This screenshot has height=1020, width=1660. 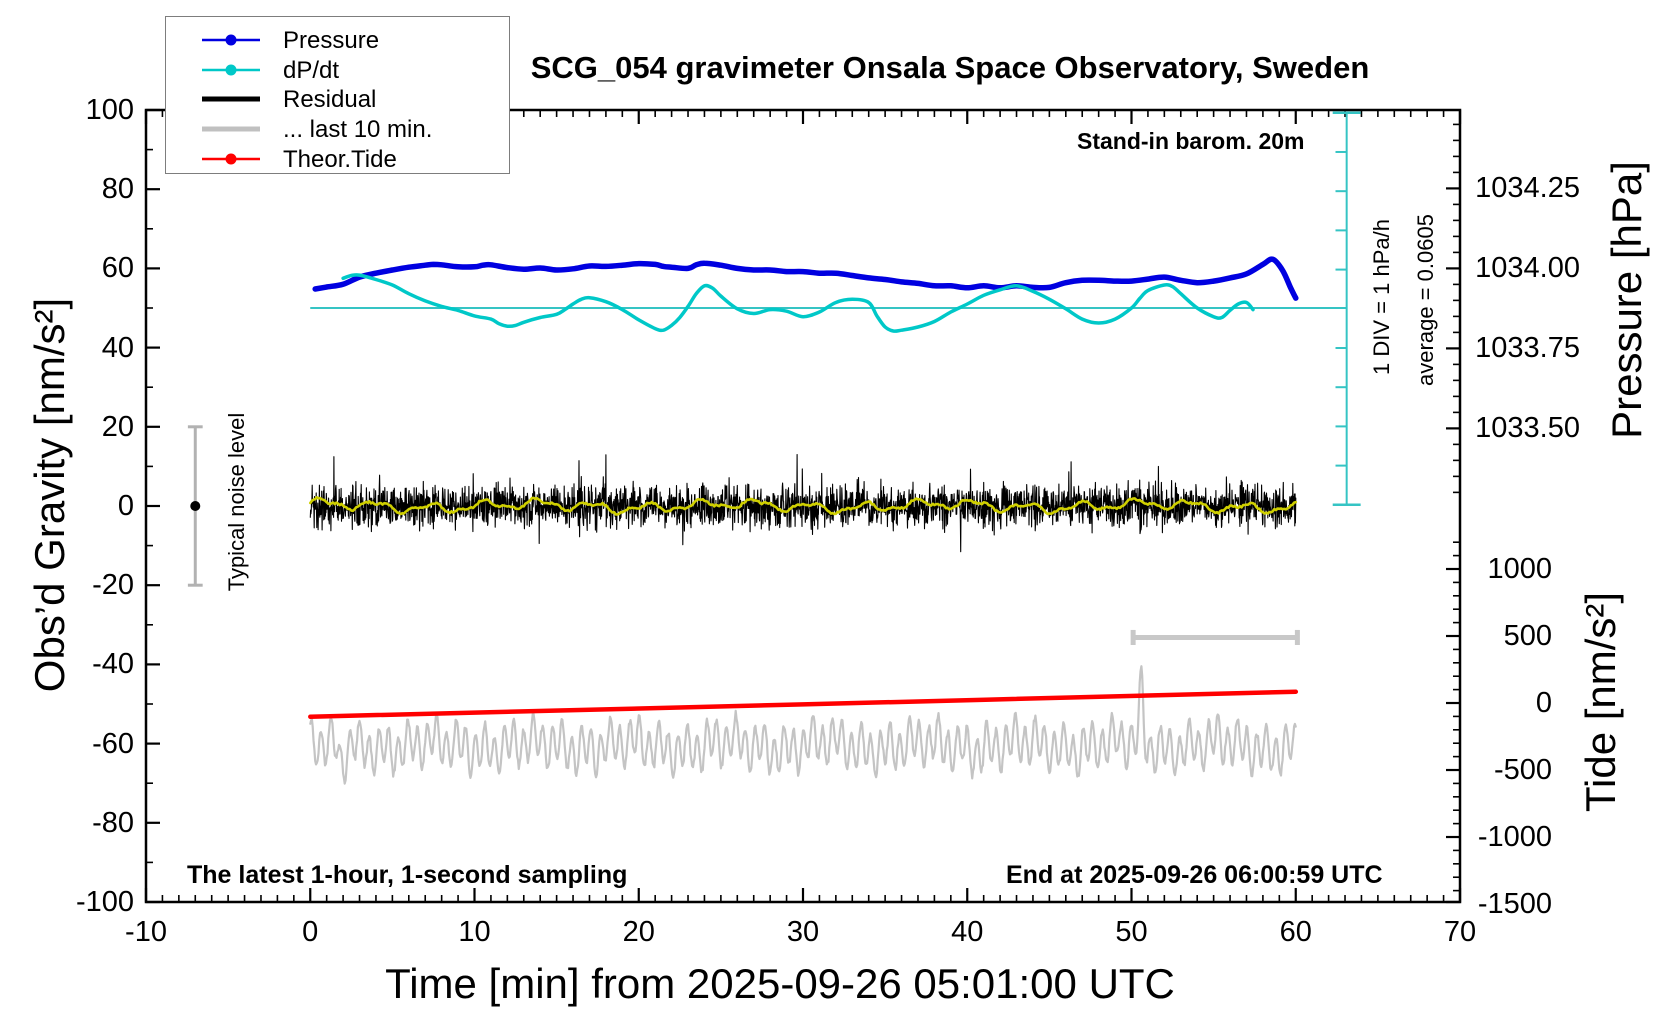 I want to click on legend-label: ... last 10 min., so click(x=358, y=129).